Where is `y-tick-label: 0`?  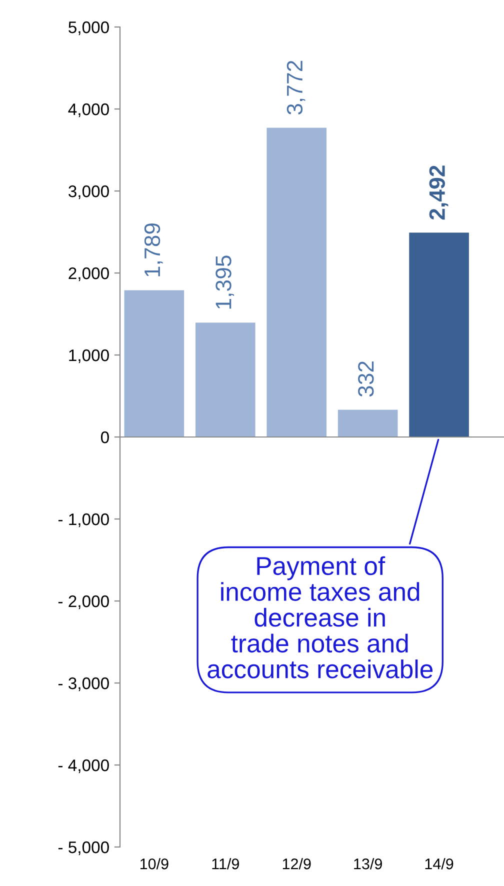 y-tick-label: 0 is located at coordinates (104, 437).